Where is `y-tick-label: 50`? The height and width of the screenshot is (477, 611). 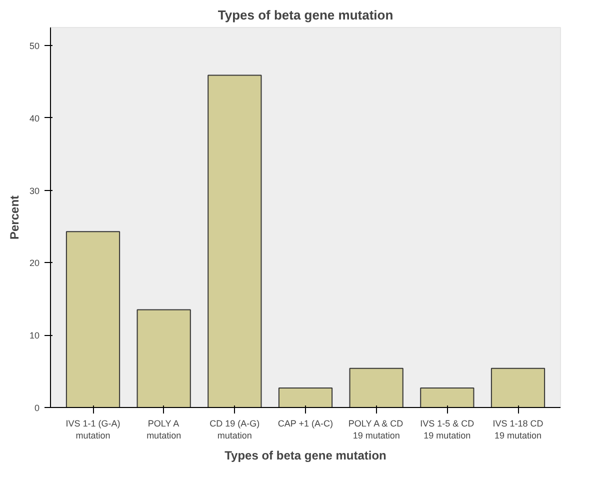 y-tick-label: 50 is located at coordinates (34, 46).